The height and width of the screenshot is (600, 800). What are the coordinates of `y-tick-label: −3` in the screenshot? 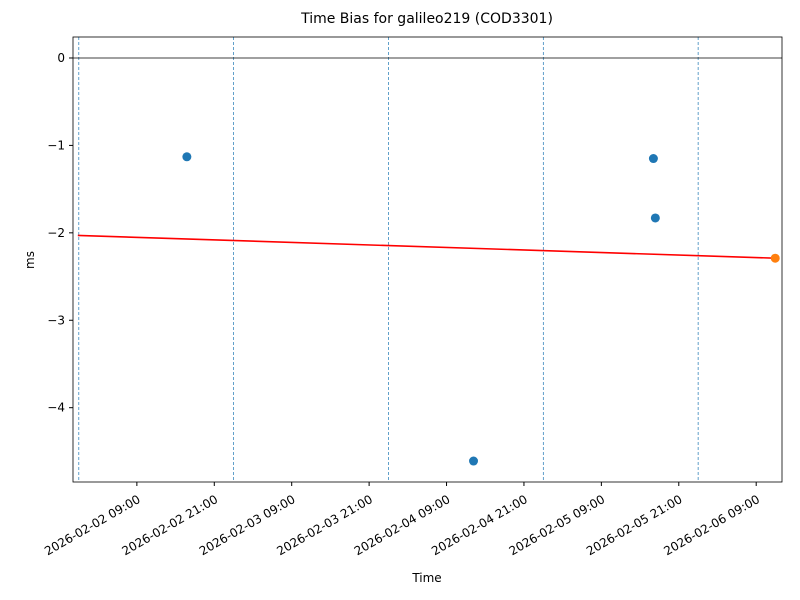 It's located at (56, 320).